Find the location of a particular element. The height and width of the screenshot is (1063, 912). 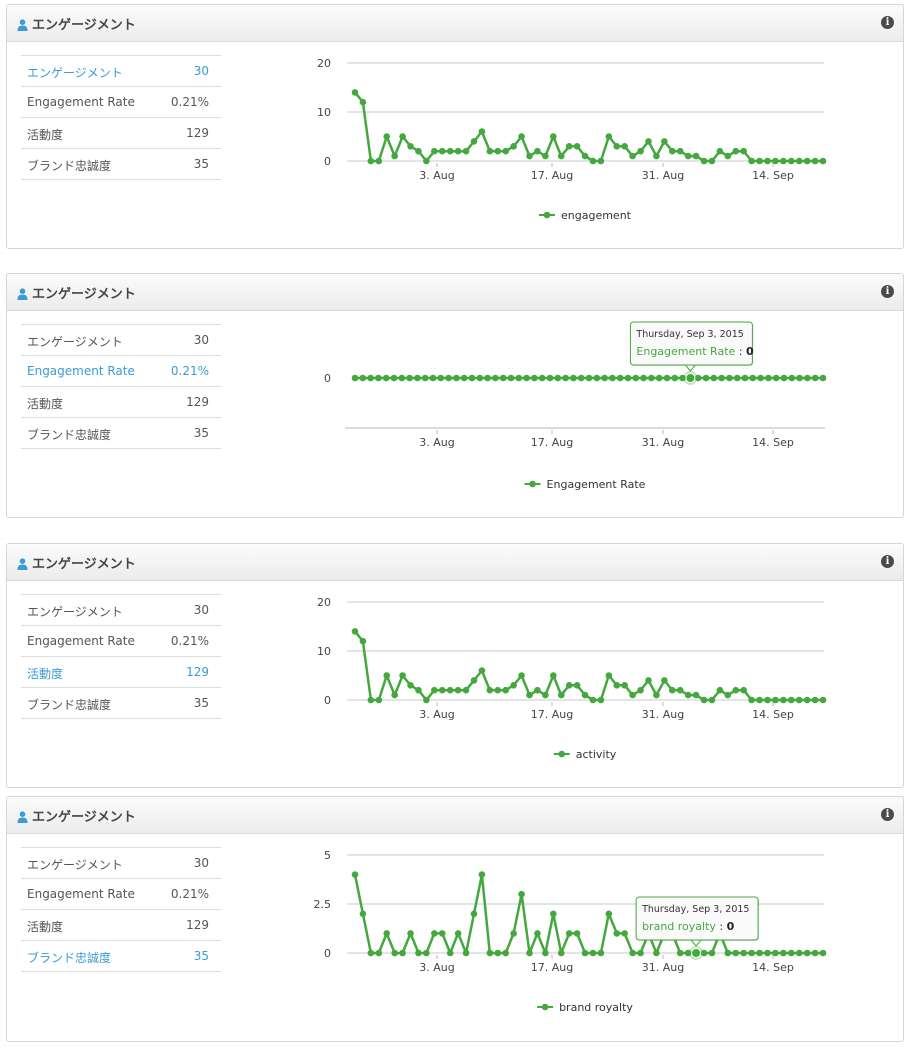

legend-item: activity is located at coordinates (585, 754).